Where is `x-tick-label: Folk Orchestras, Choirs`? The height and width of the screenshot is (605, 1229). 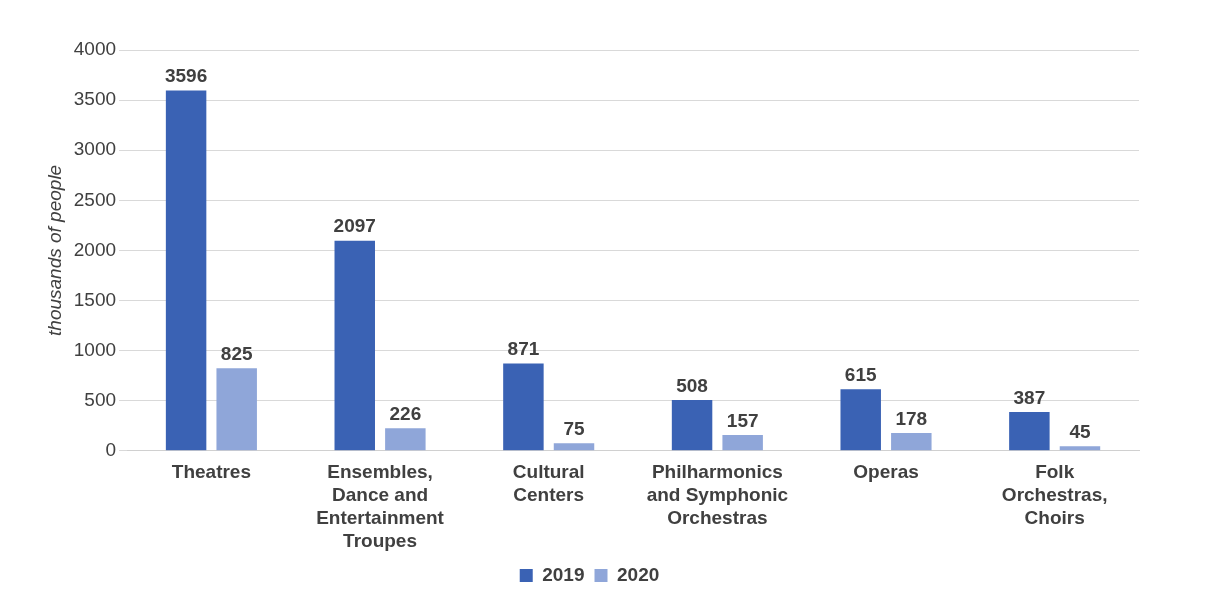 x-tick-label: Folk Orchestras, Choirs is located at coordinates (1054, 495).